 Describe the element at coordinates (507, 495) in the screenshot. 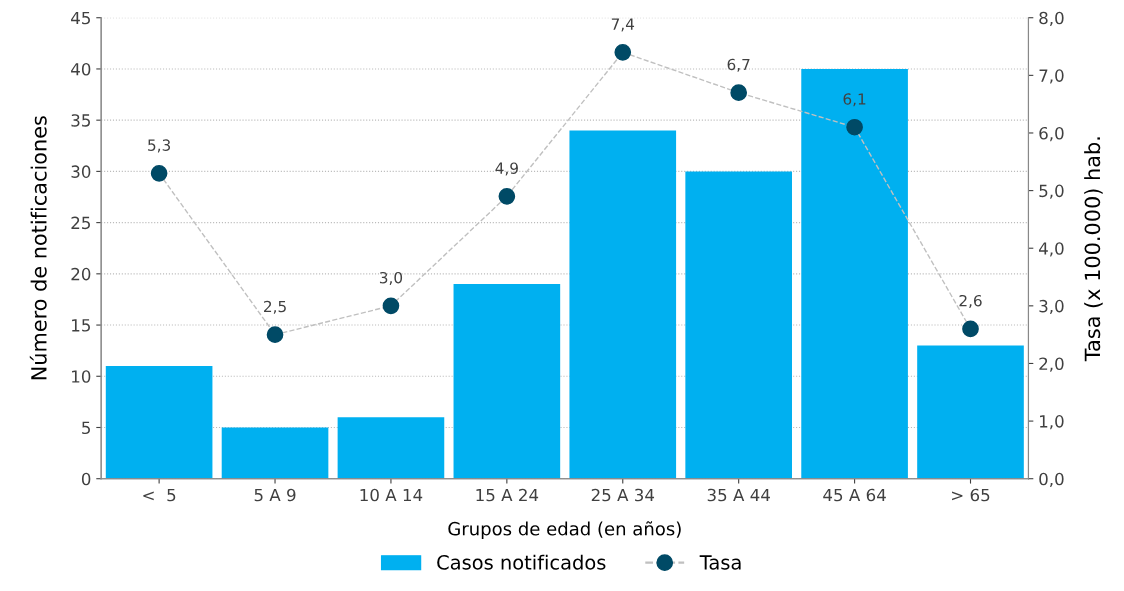

I see `x-tick-label: 15 A 24` at that location.